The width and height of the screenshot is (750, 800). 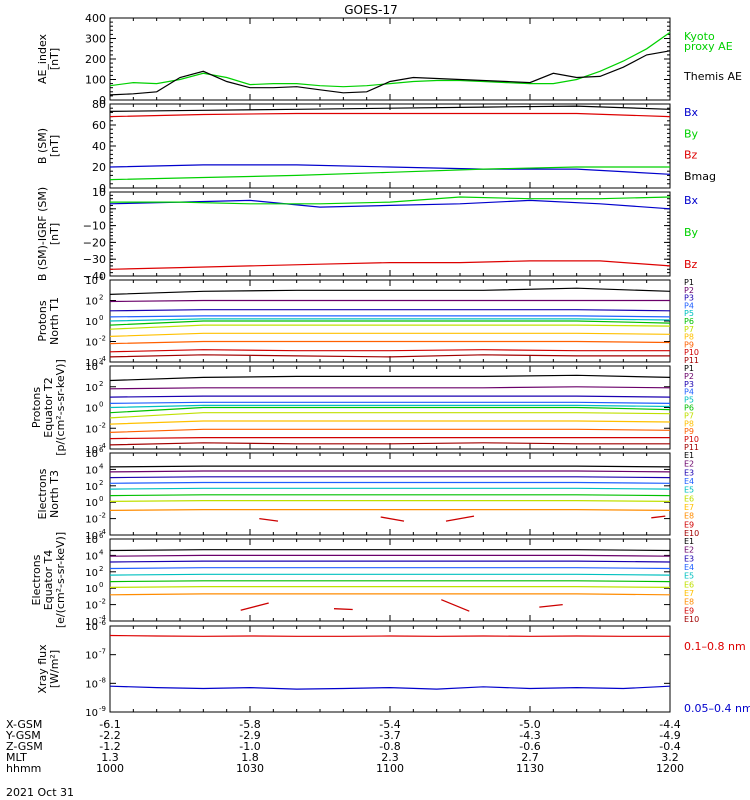 What do you see at coordinates (689, 423) in the screenshot?
I see `legend-label: P8` at bounding box center [689, 423].